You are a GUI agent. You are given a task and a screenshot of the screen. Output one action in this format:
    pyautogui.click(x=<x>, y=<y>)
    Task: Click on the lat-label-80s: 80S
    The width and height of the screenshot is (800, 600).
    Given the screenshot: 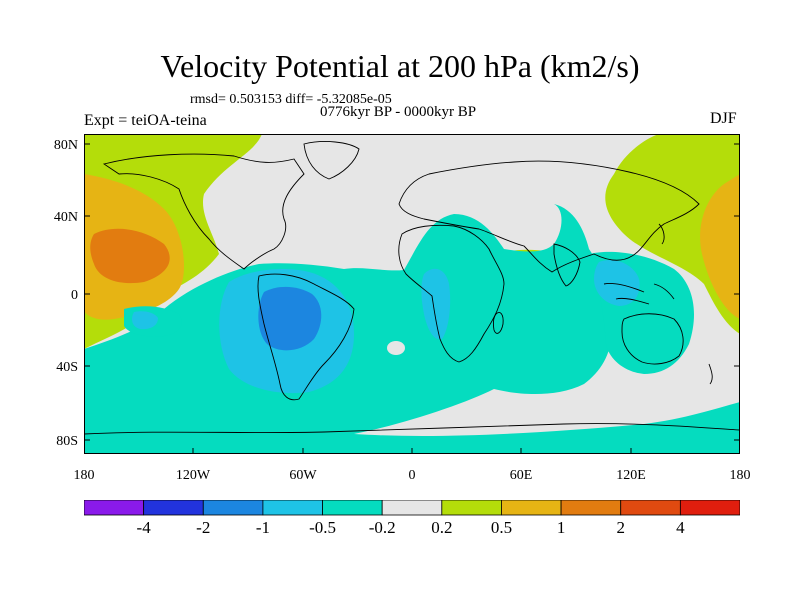 What is the action you would take?
    pyautogui.click(x=67, y=441)
    